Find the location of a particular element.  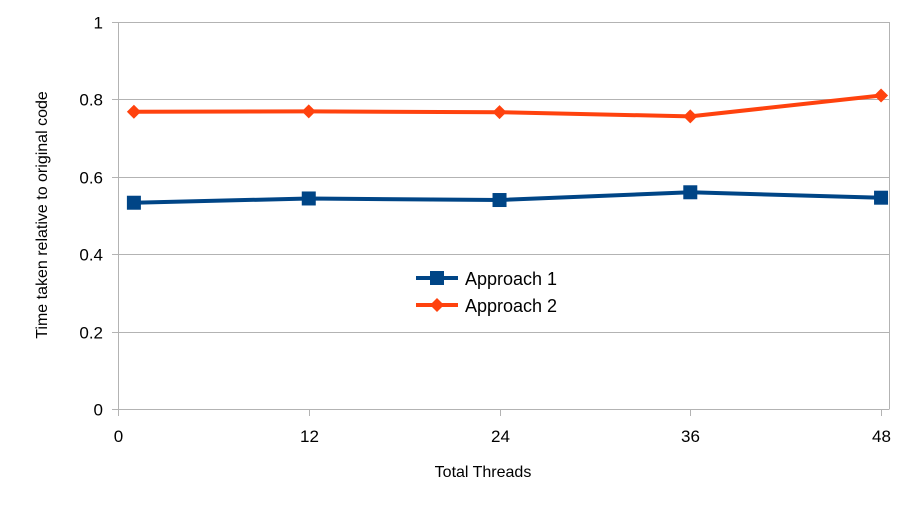

y-tick-label: 1 is located at coordinates (98, 23).